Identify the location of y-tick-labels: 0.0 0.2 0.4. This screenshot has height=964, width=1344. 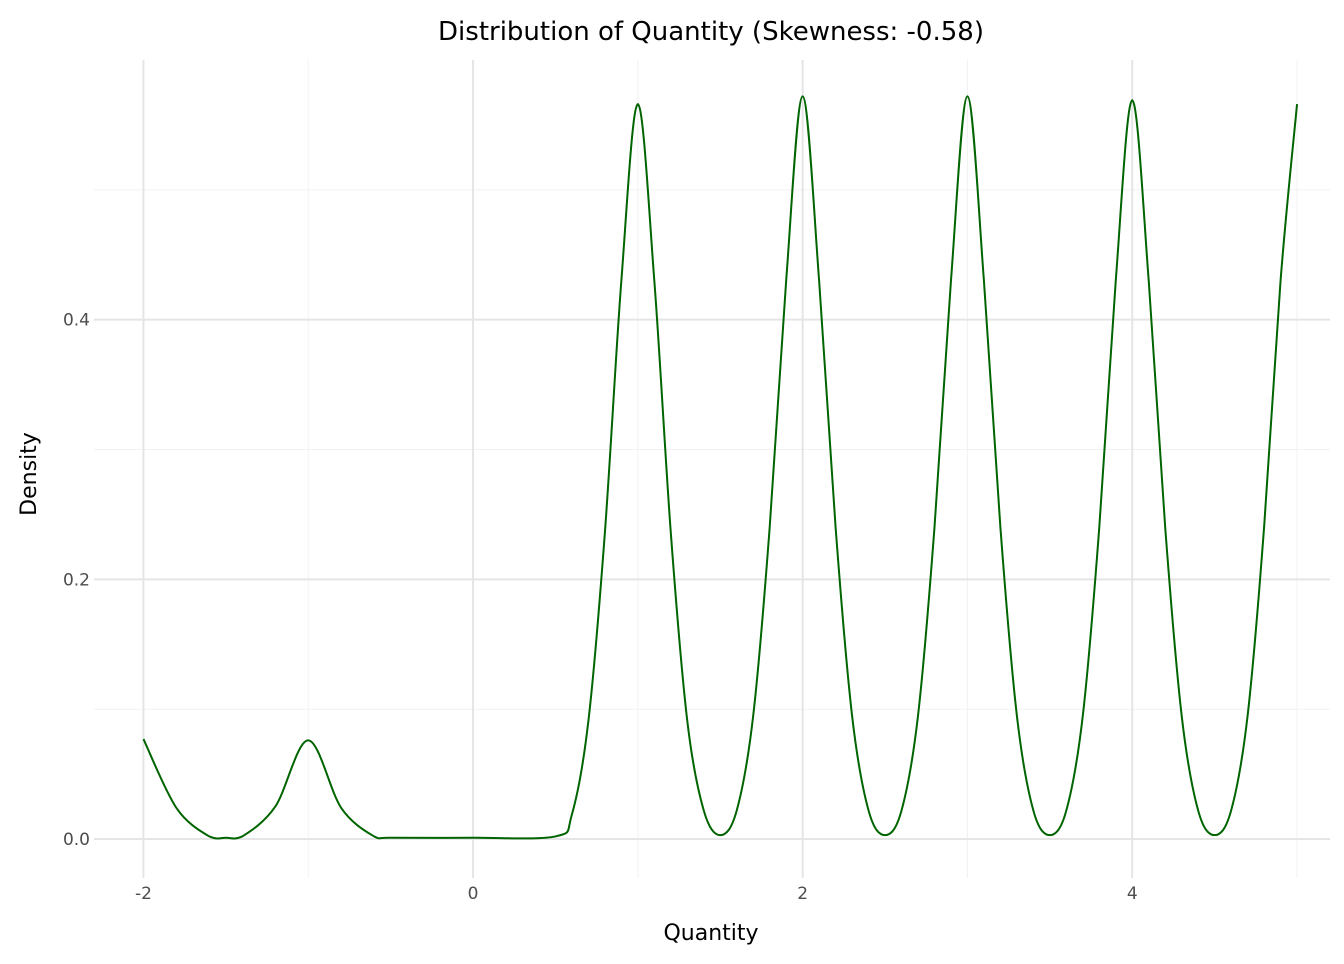
(76, 580).